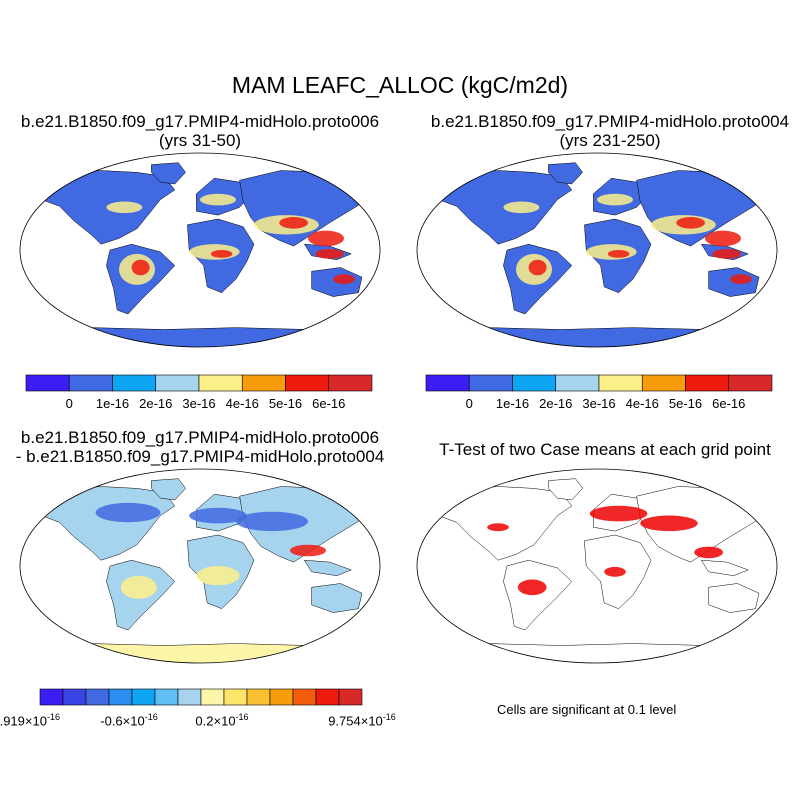  Describe the element at coordinates (69, 403) in the screenshot. I see `colorbar-tick-label: 0` at that location.